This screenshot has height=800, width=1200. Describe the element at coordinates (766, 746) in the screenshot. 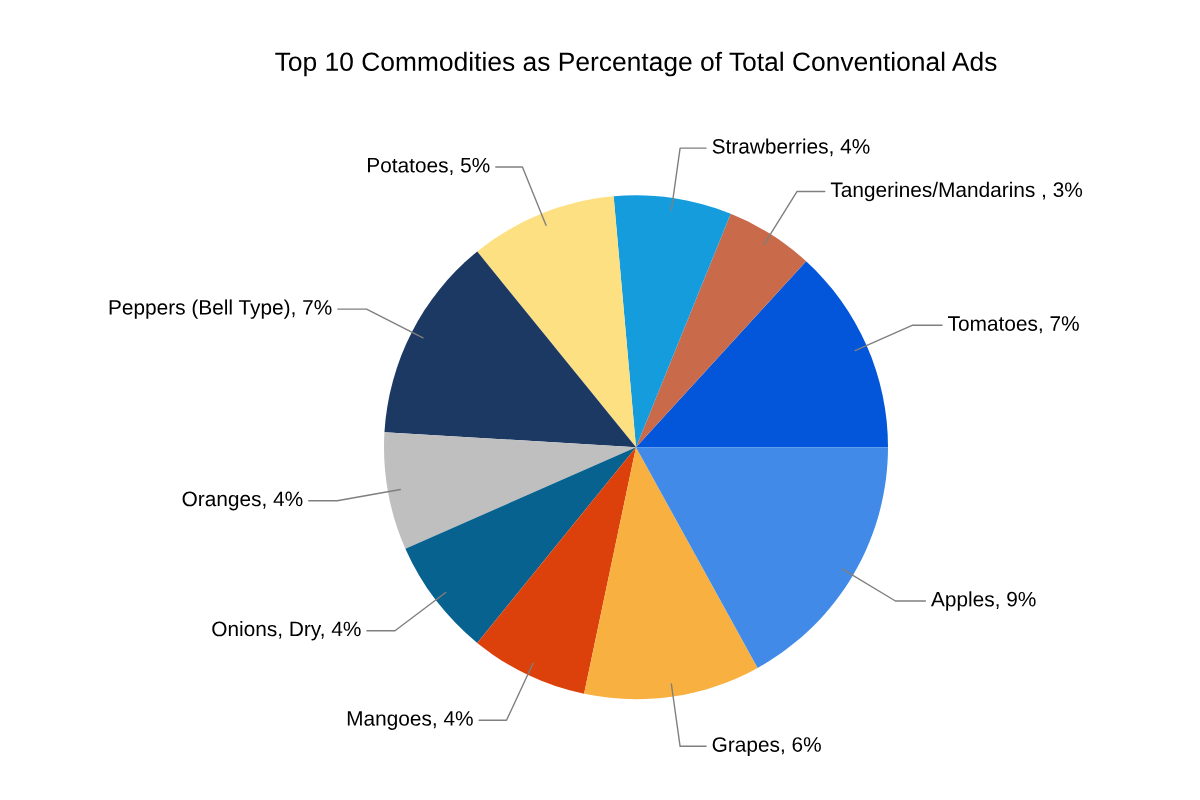

I see `slice-label: Grapes, 6%` at that location.